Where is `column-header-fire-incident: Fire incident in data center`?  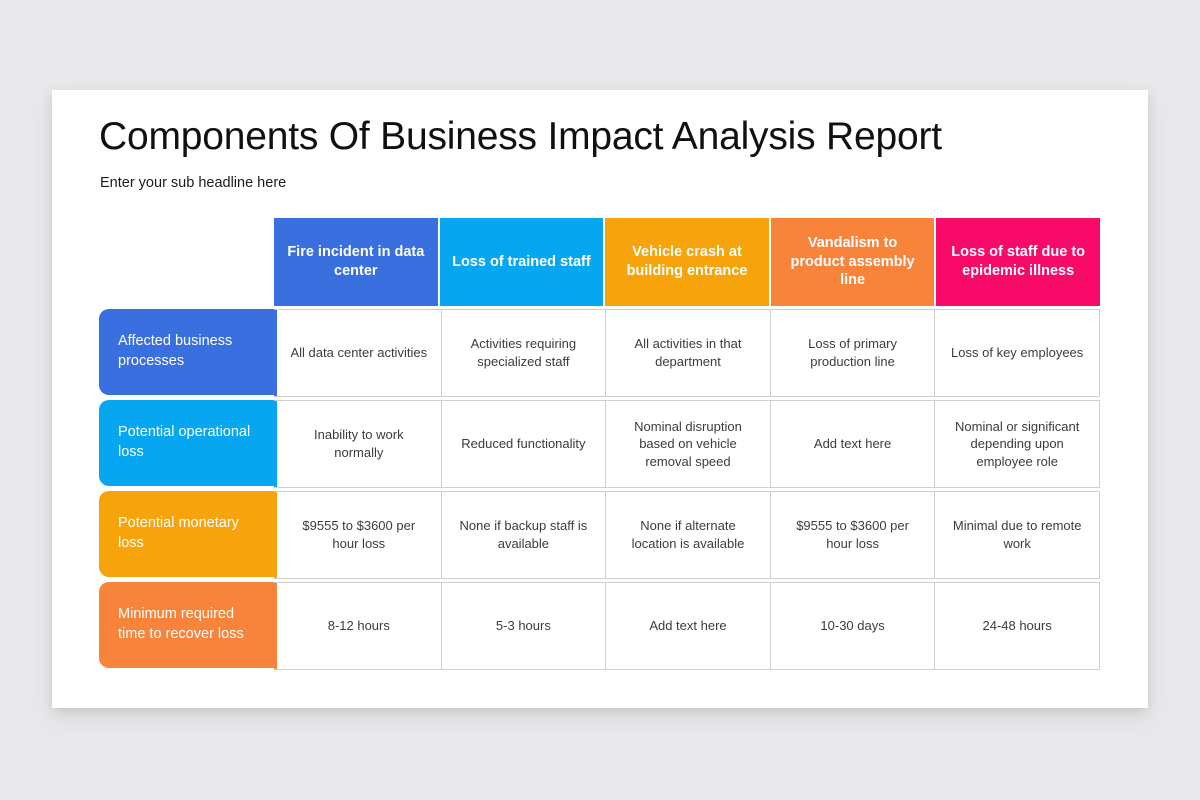 column-header-fire-incident: Fire incident in data center is located at coordinates (357, 262).